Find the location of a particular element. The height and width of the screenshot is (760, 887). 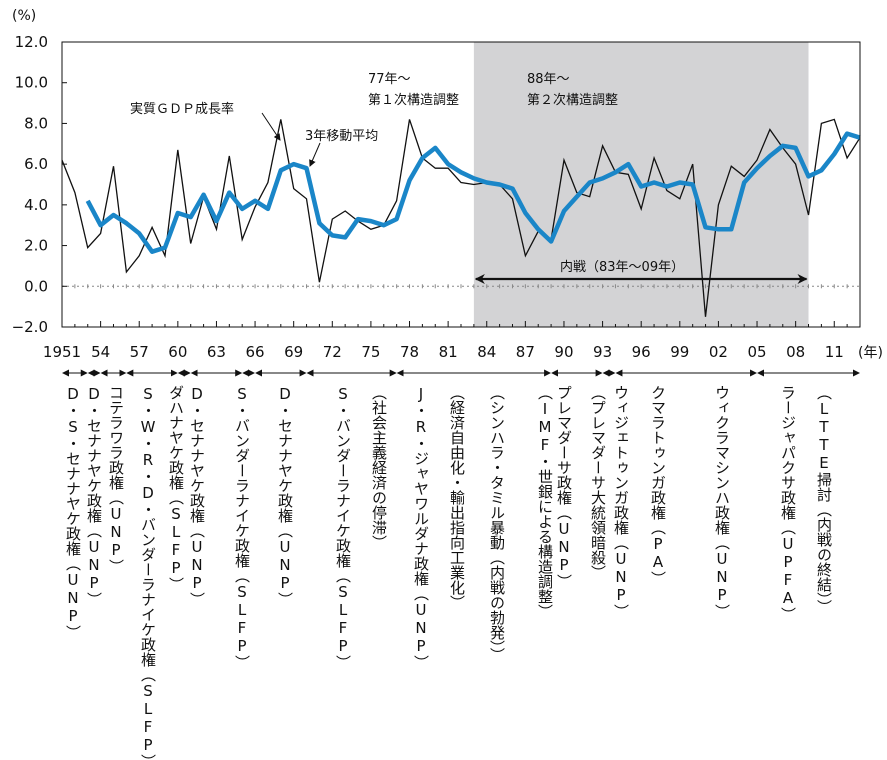

period-label: D・S・セナナヤケ政権（UNP） is located at coordinates (73, 512).